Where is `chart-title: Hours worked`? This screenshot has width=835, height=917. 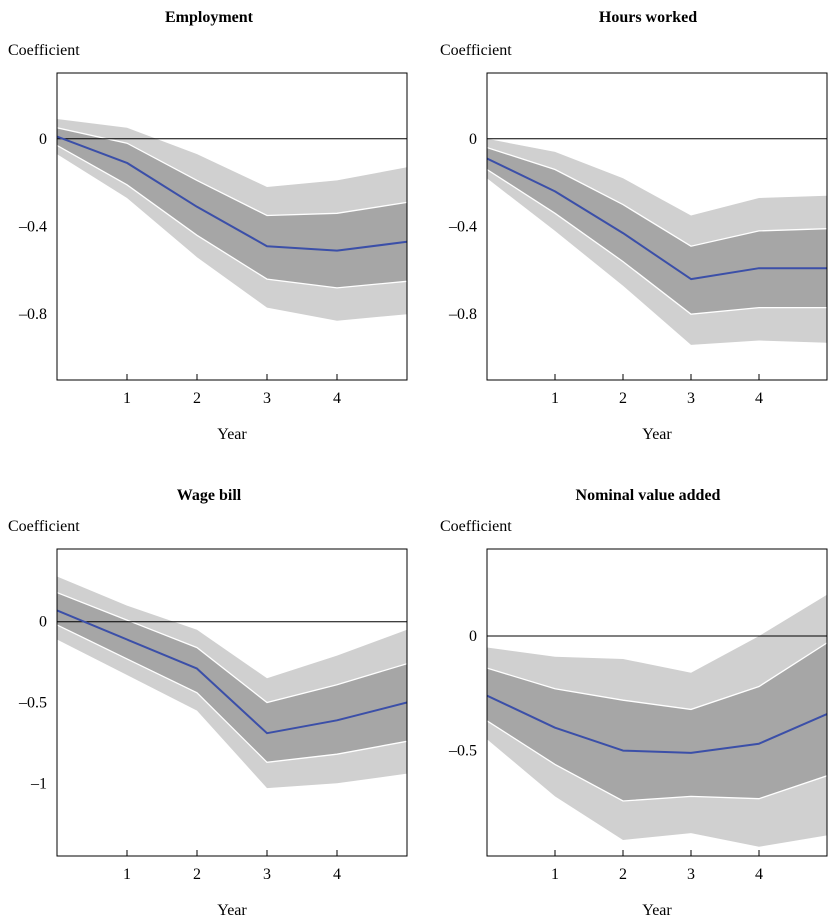
chart-title: Hours worked is located at coordinates (648, 17).